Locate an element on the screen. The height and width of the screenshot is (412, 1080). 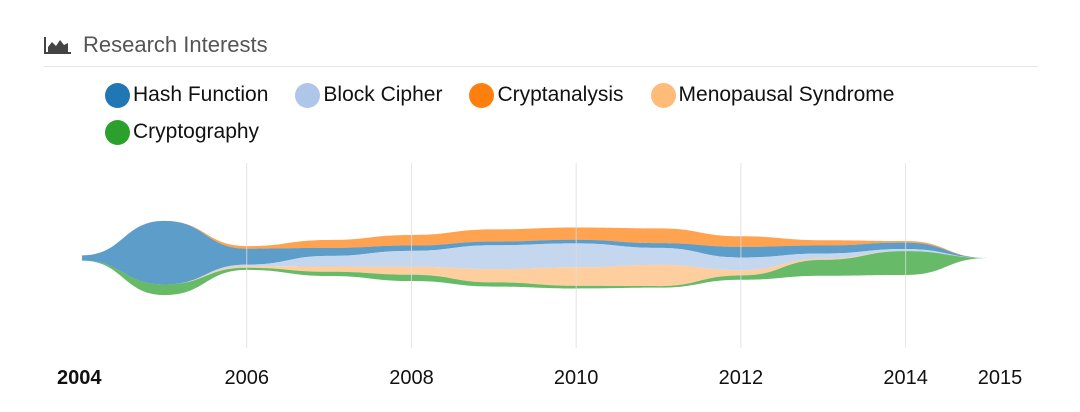
x-tick-label-2004: 2004 is located at coordinates (79, 378).